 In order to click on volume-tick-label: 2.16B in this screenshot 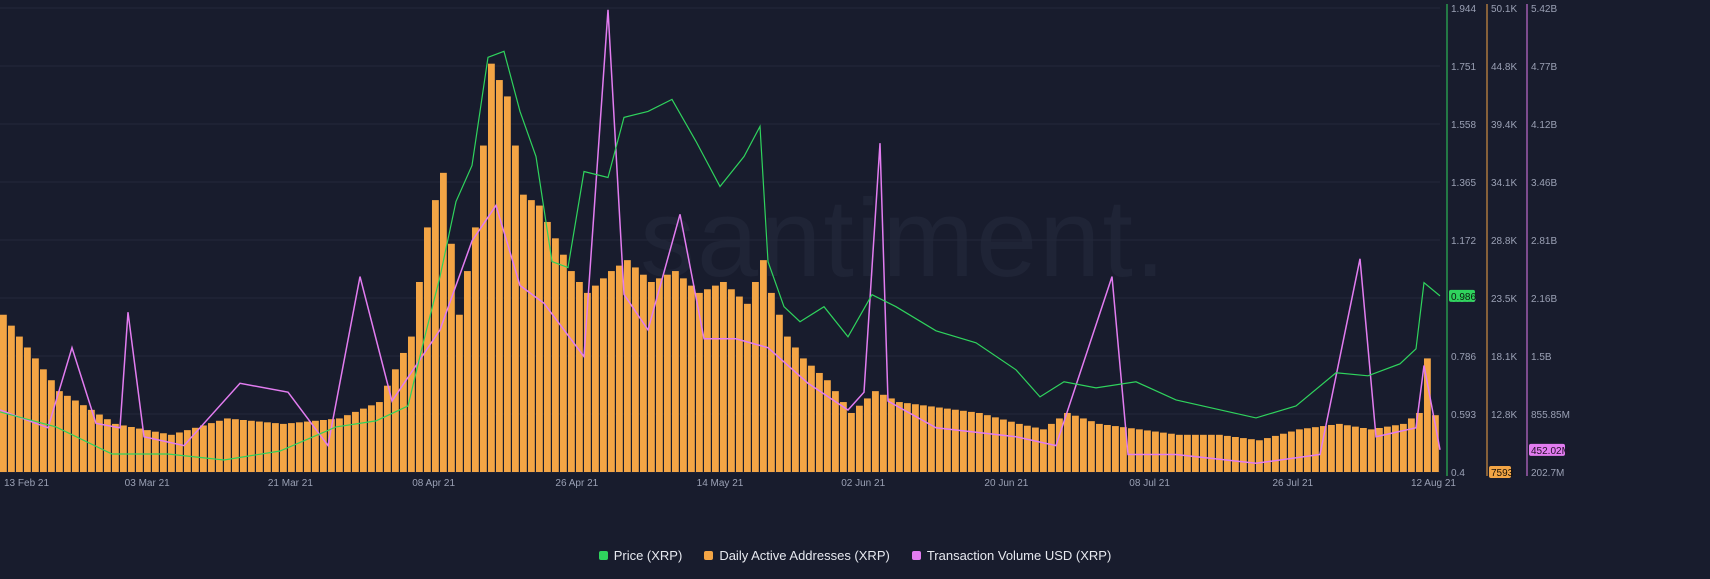, I will do `click(1544, 299)`.